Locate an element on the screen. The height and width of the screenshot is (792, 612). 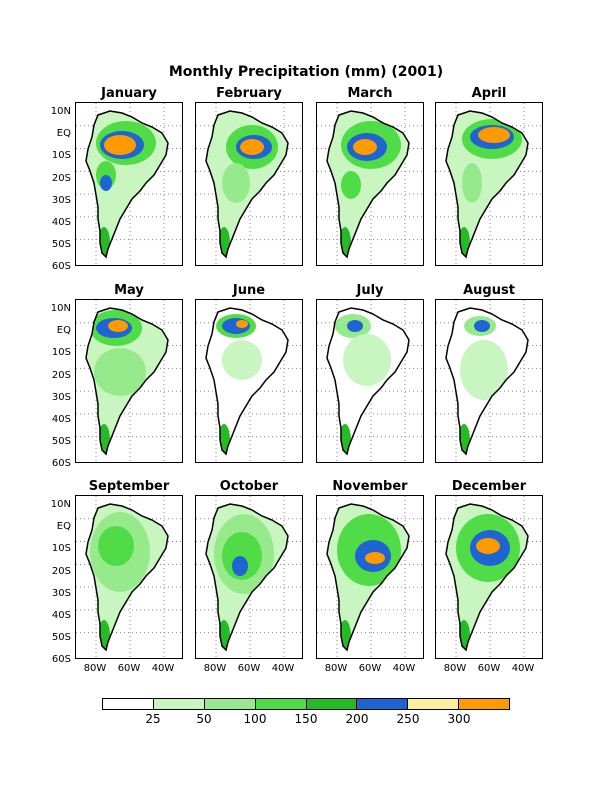
legend-label: 250 is located at coordinates (408, 719).